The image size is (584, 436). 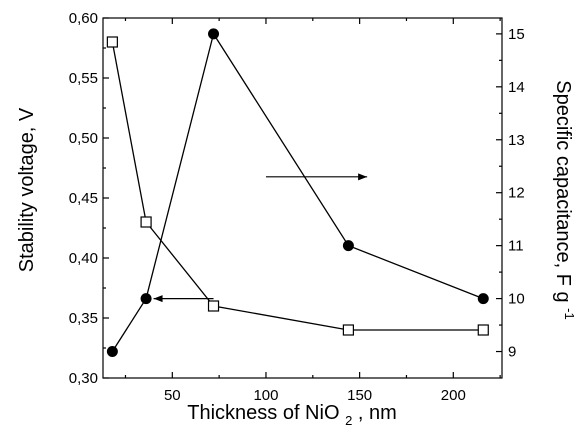 I want to click on arrow-head-left-axis, so click(x=158, y=299).